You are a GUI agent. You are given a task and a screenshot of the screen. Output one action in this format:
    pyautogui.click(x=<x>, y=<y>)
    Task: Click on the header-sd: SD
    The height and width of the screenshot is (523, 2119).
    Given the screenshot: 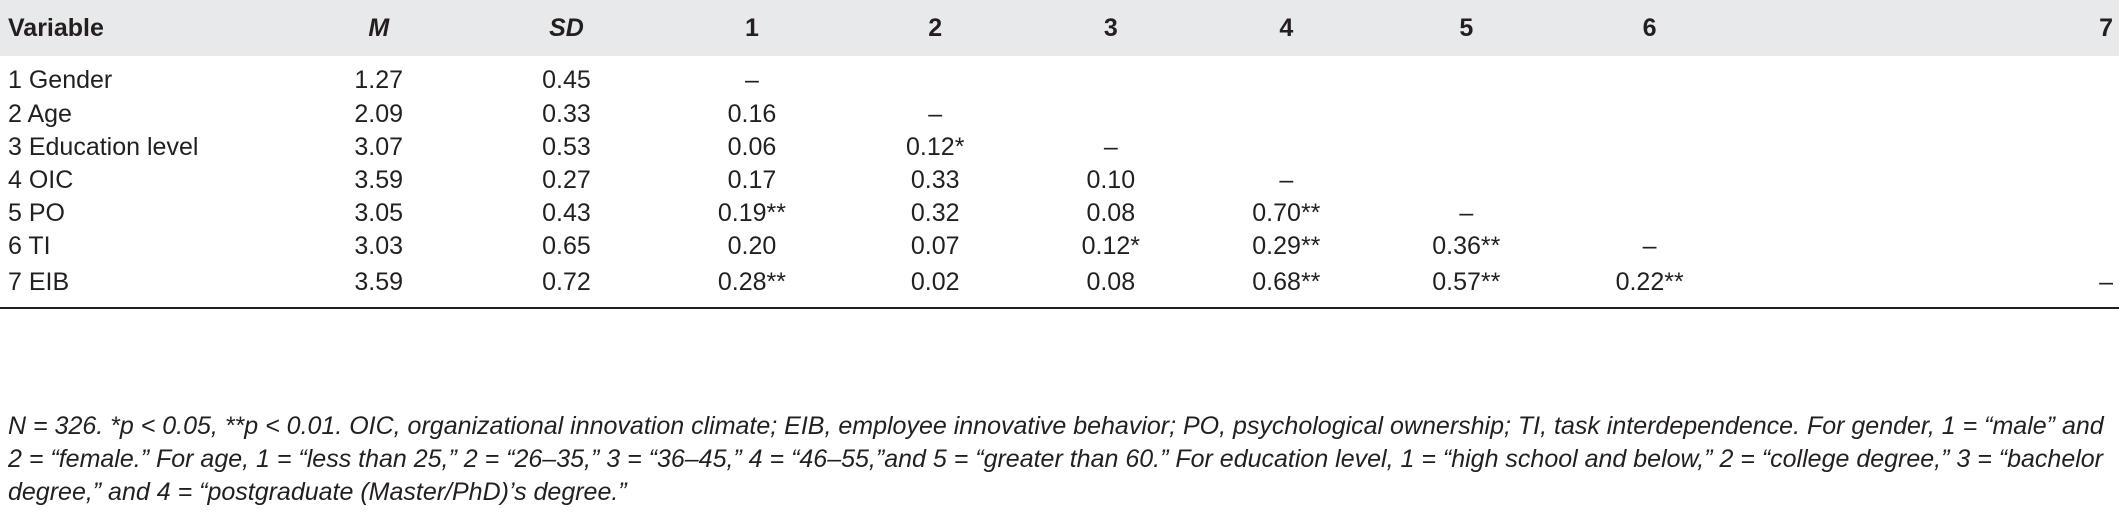 What is the action you would take?
    pyautogui.click(x=566, y=27)
    